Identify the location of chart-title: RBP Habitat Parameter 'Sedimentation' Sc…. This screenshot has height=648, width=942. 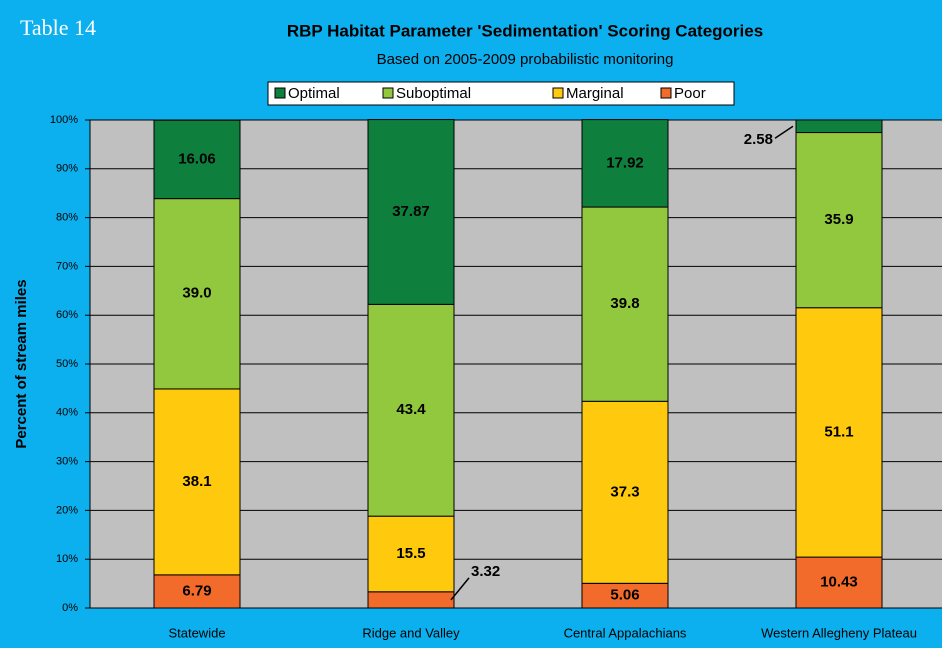
(525, 30).